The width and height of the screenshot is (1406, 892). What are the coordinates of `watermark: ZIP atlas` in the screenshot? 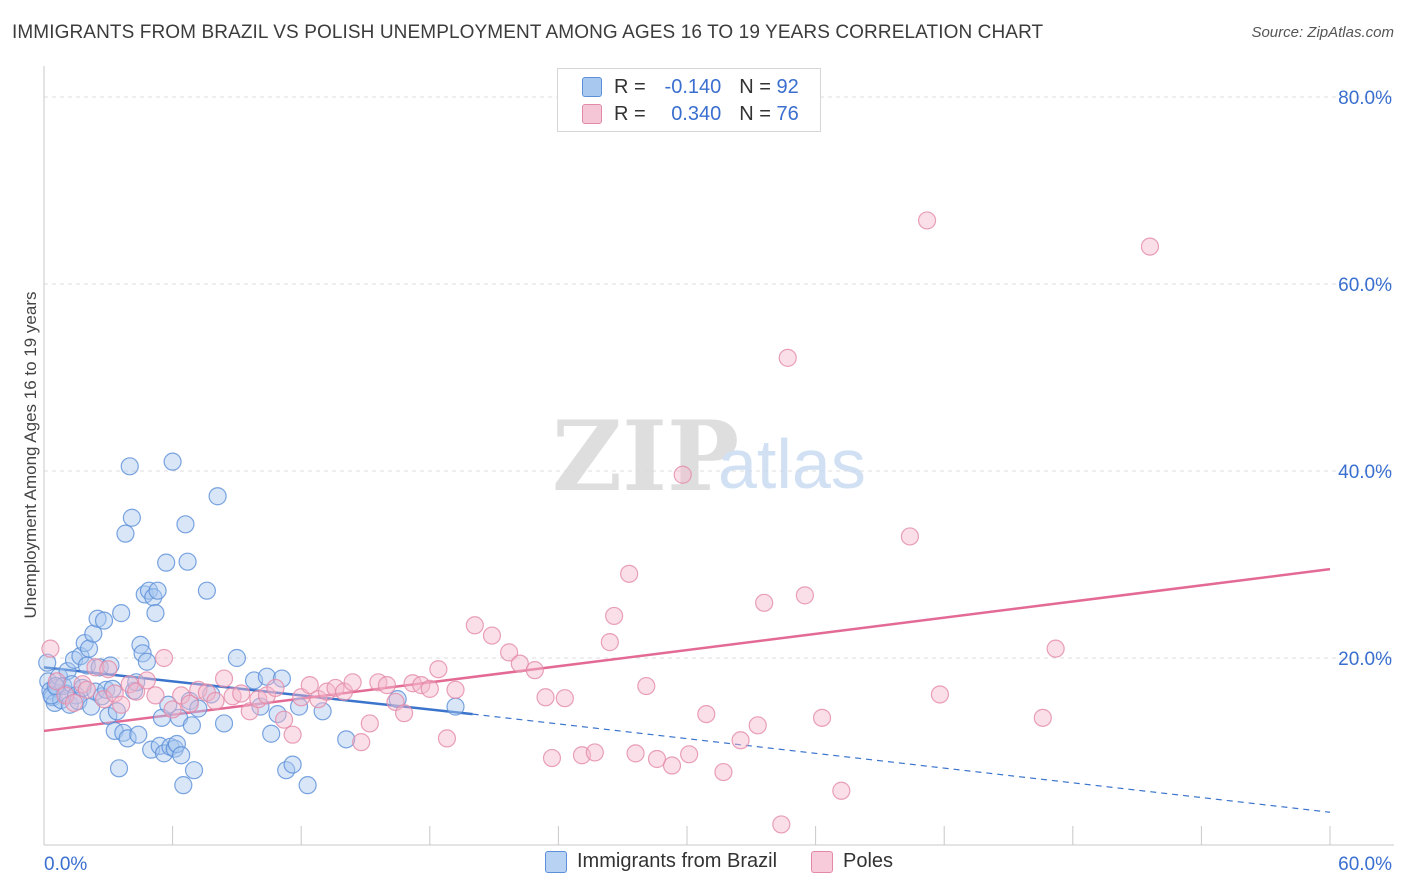 It's located at (709, 456).